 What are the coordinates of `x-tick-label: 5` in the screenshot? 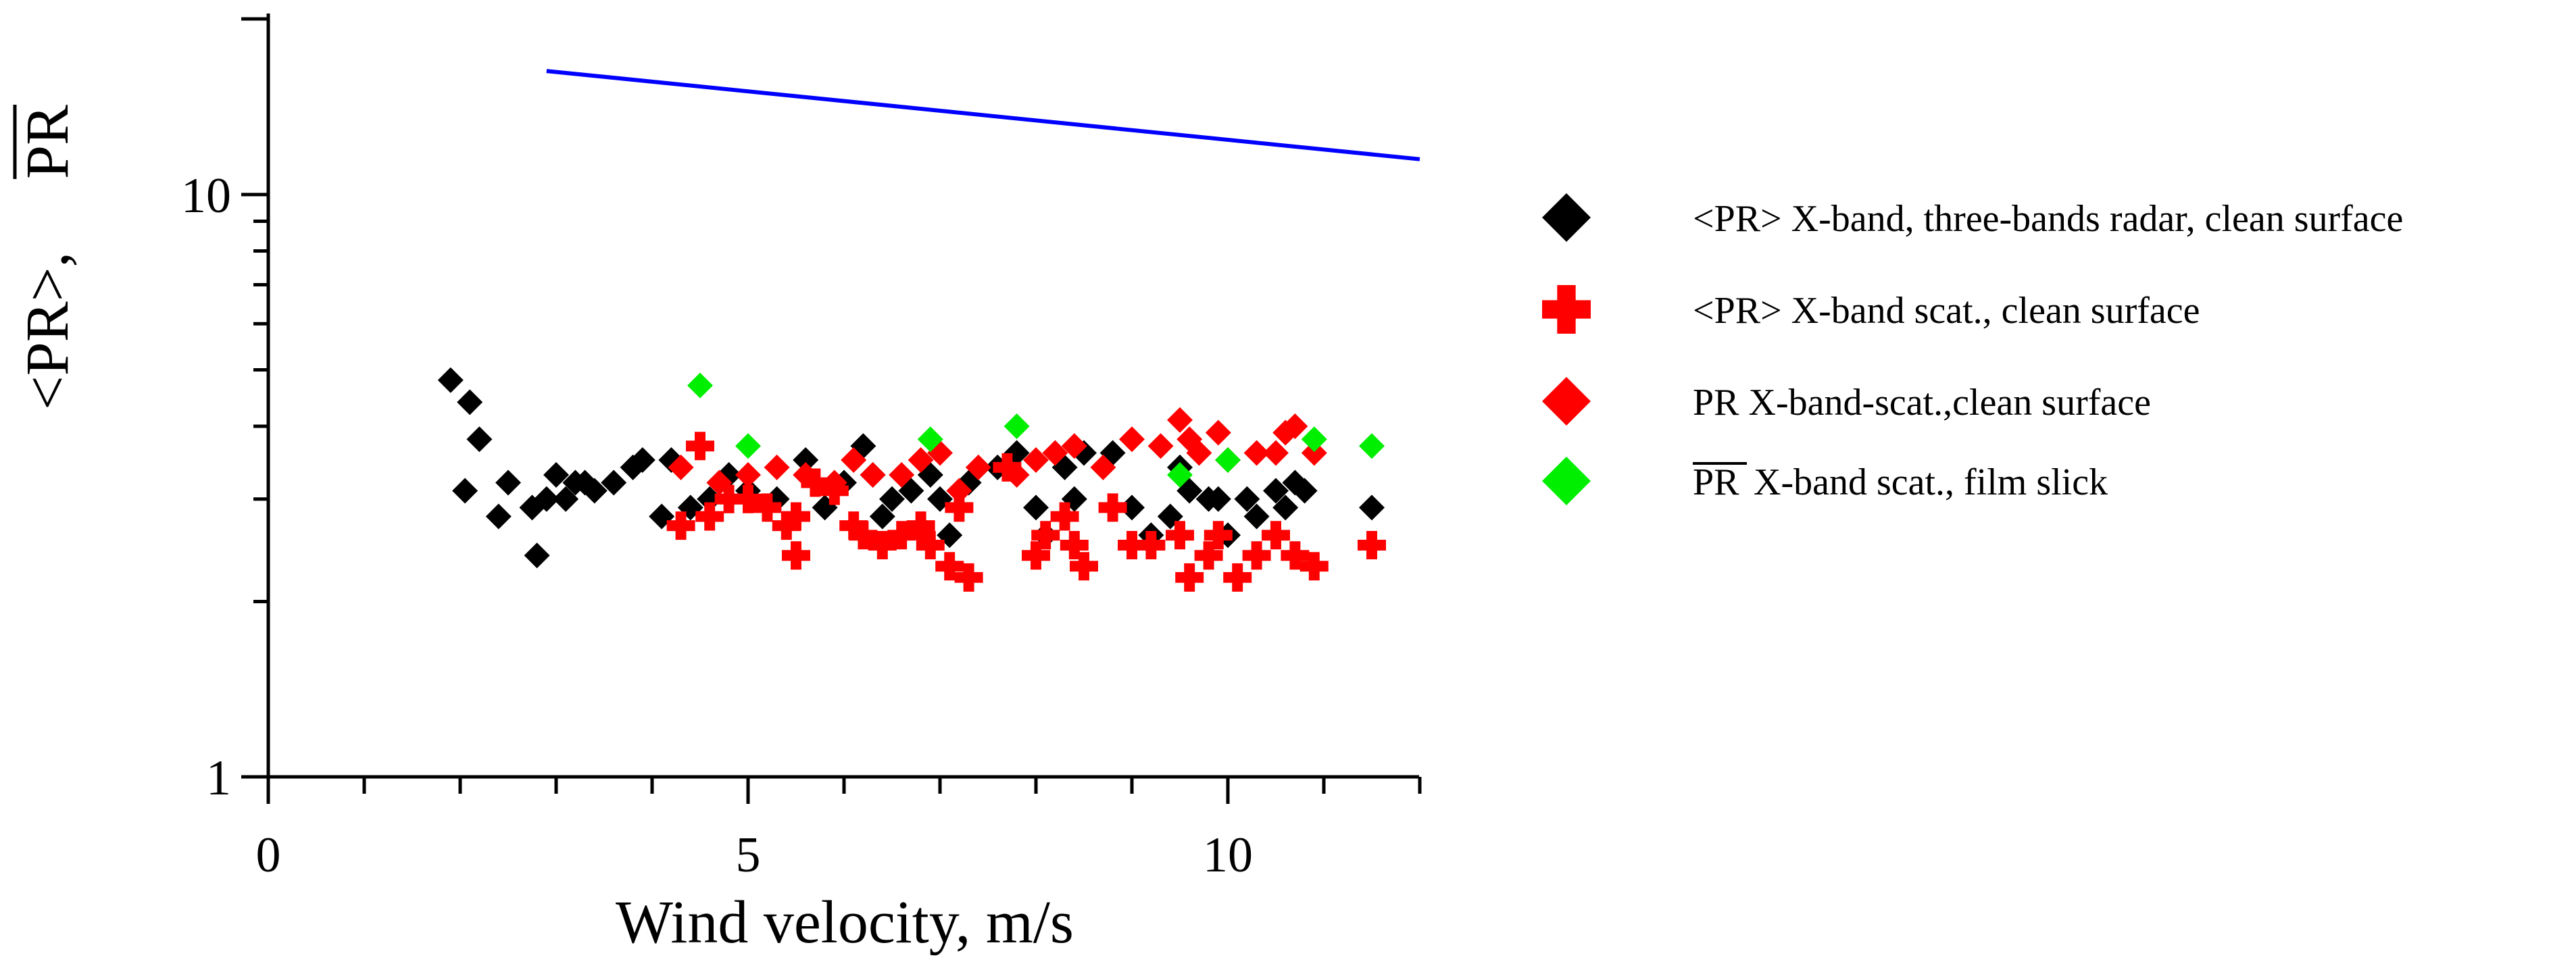 It's located at (748, 855).